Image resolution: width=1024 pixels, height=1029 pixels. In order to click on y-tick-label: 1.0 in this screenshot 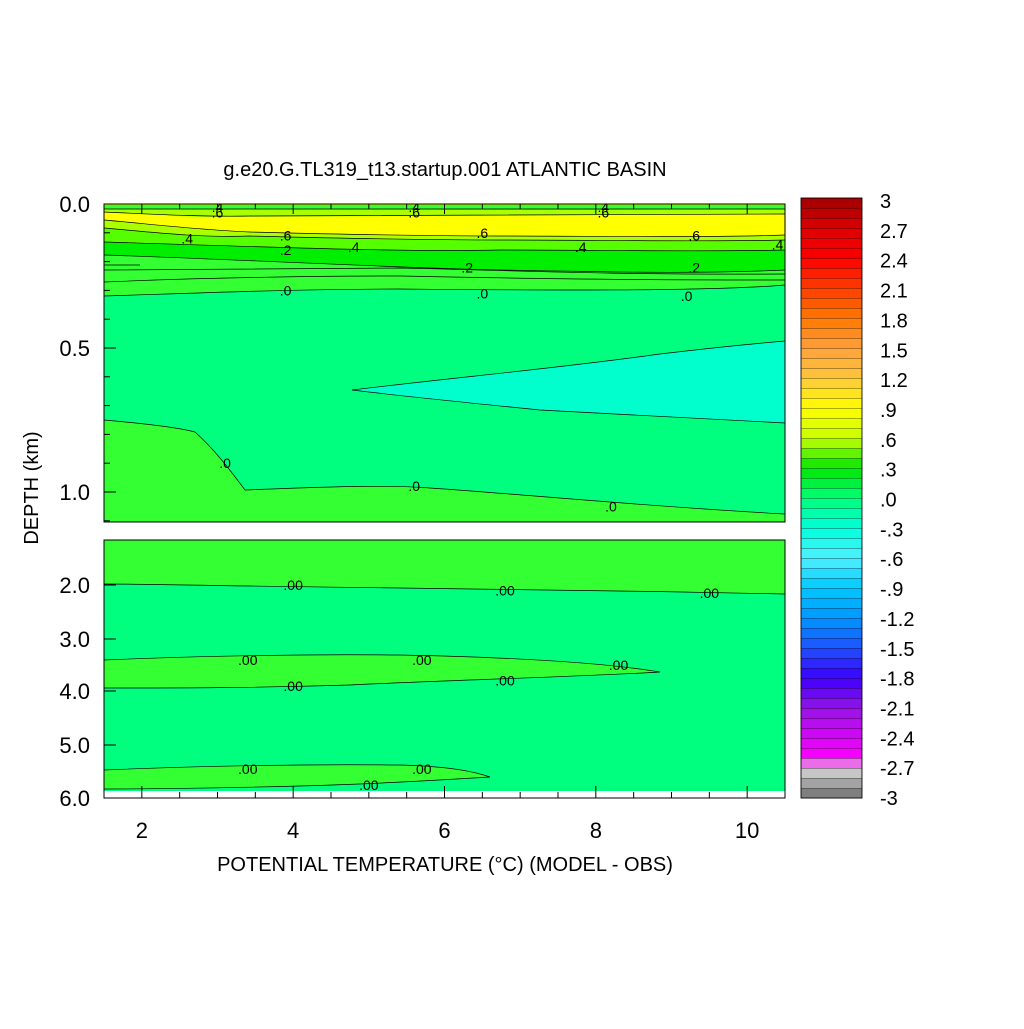, I will do `click(74, 492)`.